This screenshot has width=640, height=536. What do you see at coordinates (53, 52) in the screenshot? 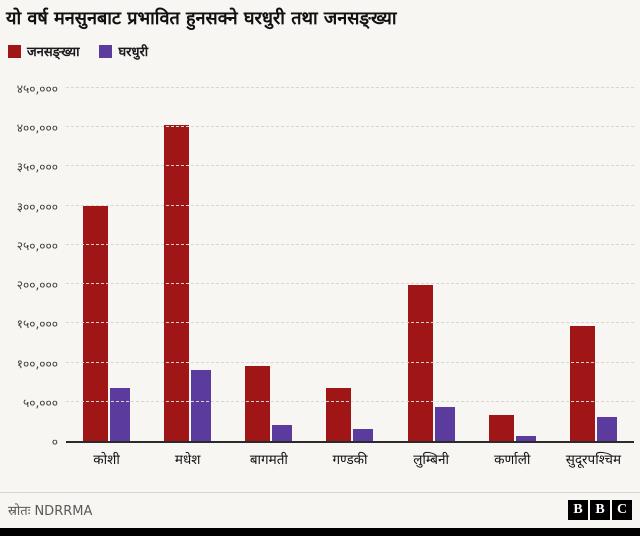
I see `legend-label-population: जनसङ्ख्या` at bounding box center [53, 52].